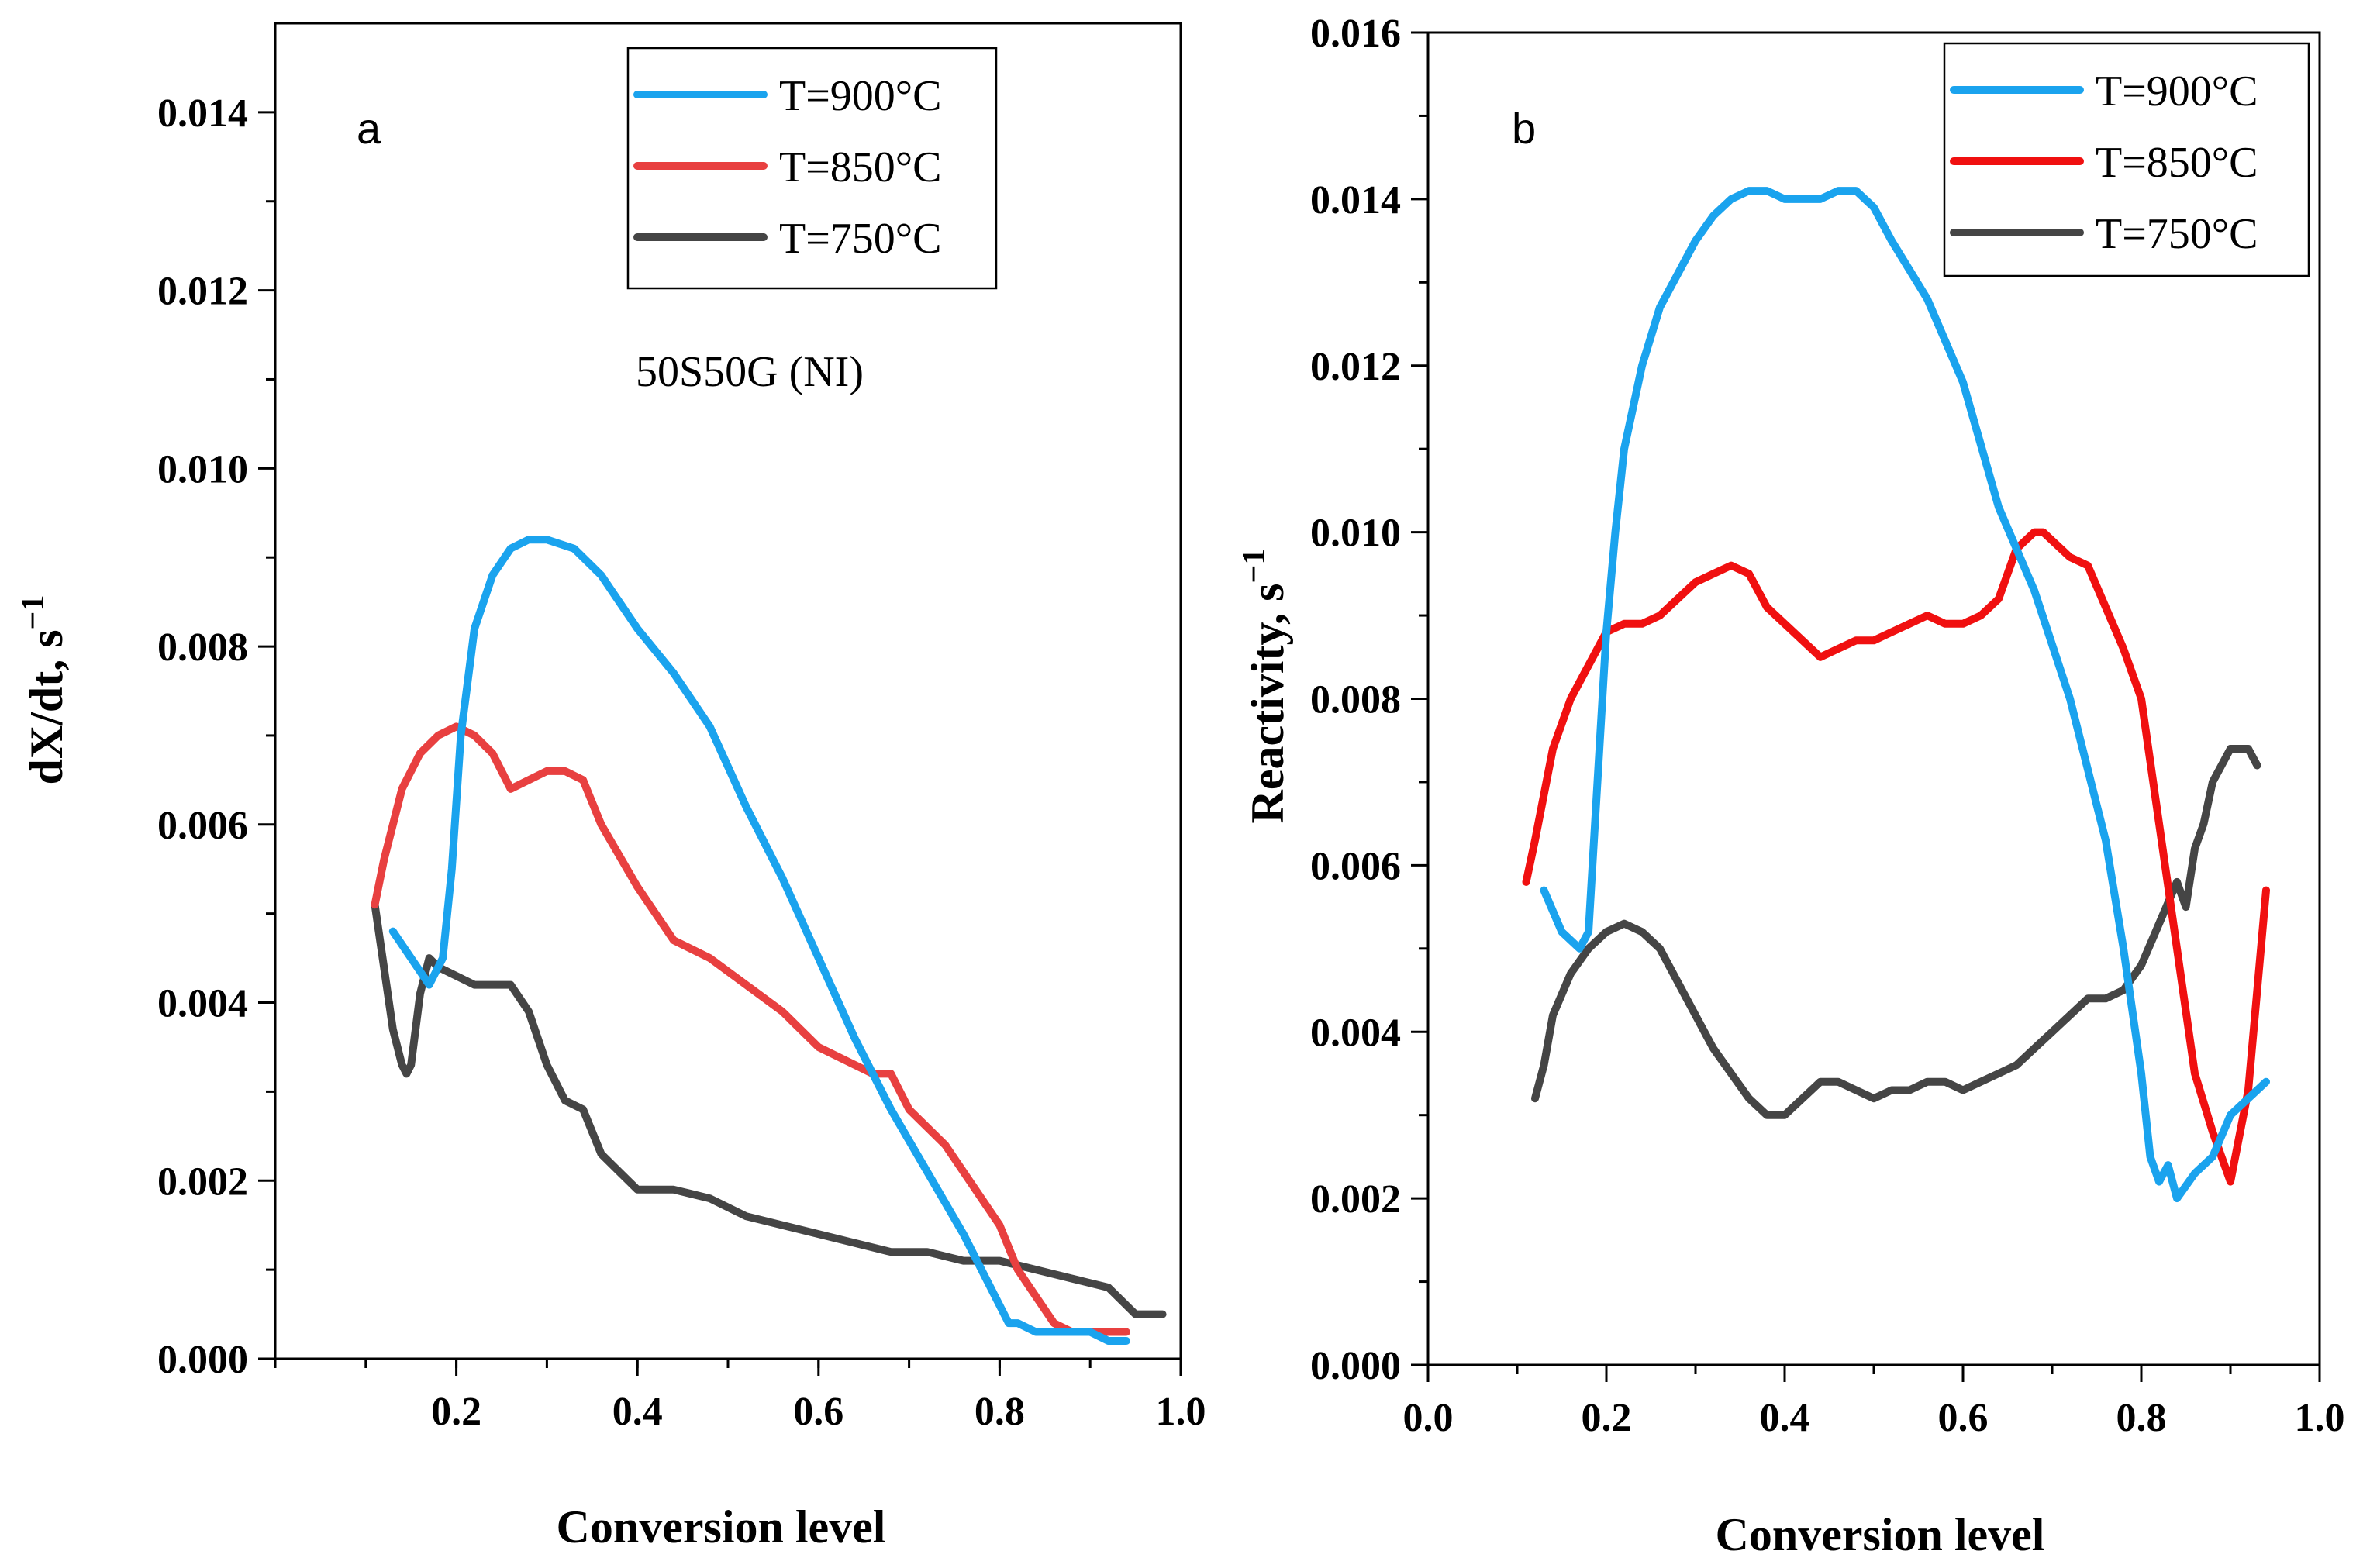 This screenshot has height=1568, width=2370. Describe the element at coordinates (1000, 1412) in the screenshot. I see `panel-a-xtick-label: 0.8` at that location.